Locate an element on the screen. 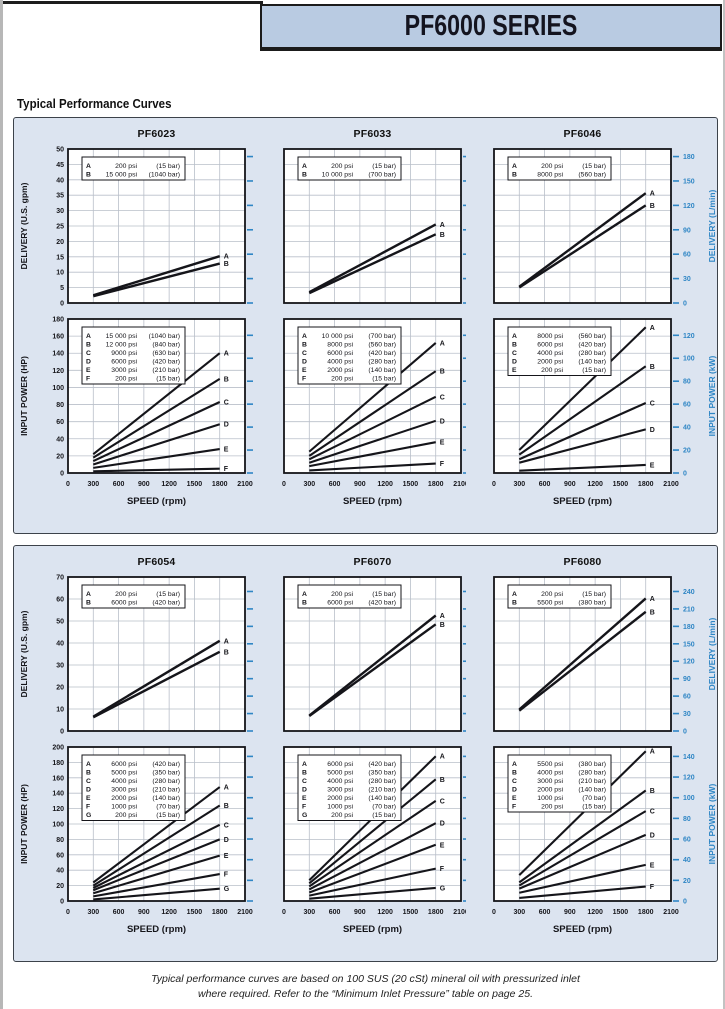  x-tick-label: 300 is located at coordinates (519, 912).